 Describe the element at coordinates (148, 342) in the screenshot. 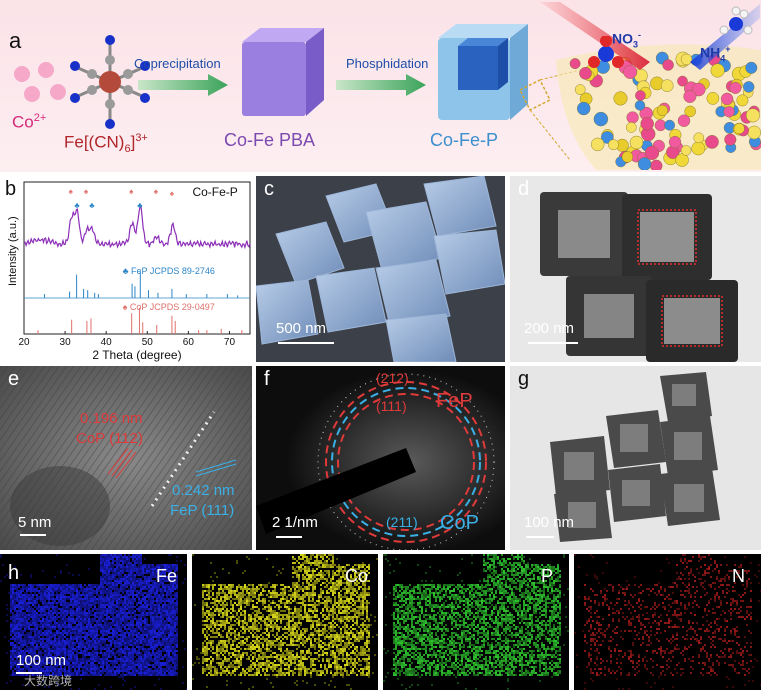

I see `x-tick-label: 50` at that location.